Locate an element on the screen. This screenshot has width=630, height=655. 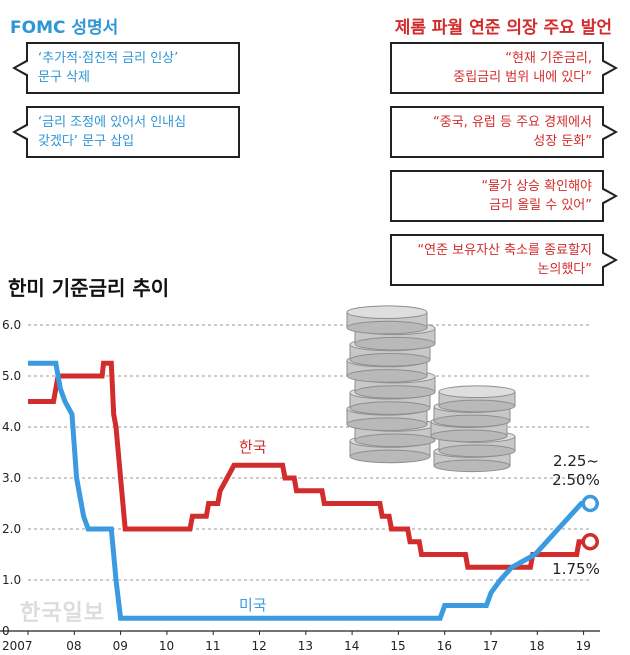
fomc-bubble-1: ‘추가적·점진적 금리 인상’ 문구 삭제 is located at coordinates (126, 68).